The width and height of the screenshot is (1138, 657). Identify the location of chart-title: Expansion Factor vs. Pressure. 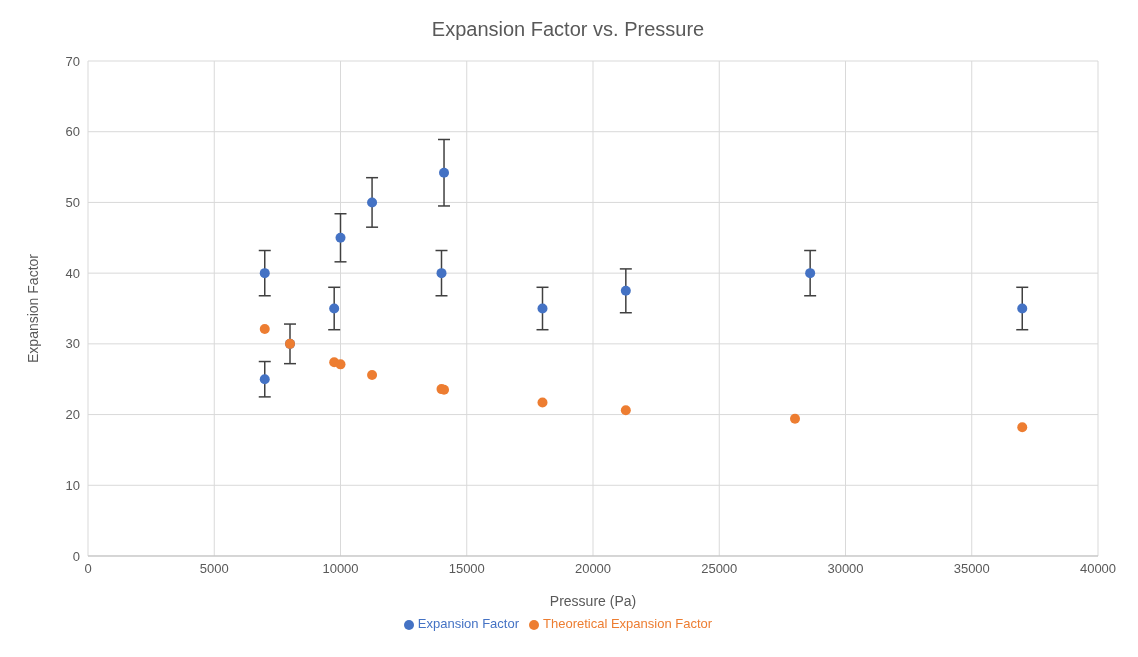
(568, 29).